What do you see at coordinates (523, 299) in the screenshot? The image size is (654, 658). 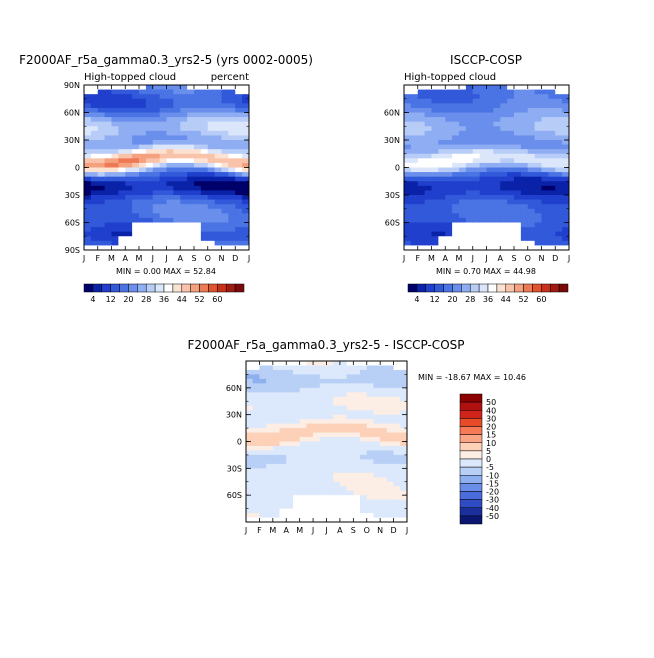 I see `colorbar-label: 52` at bounding box center [523, 299].